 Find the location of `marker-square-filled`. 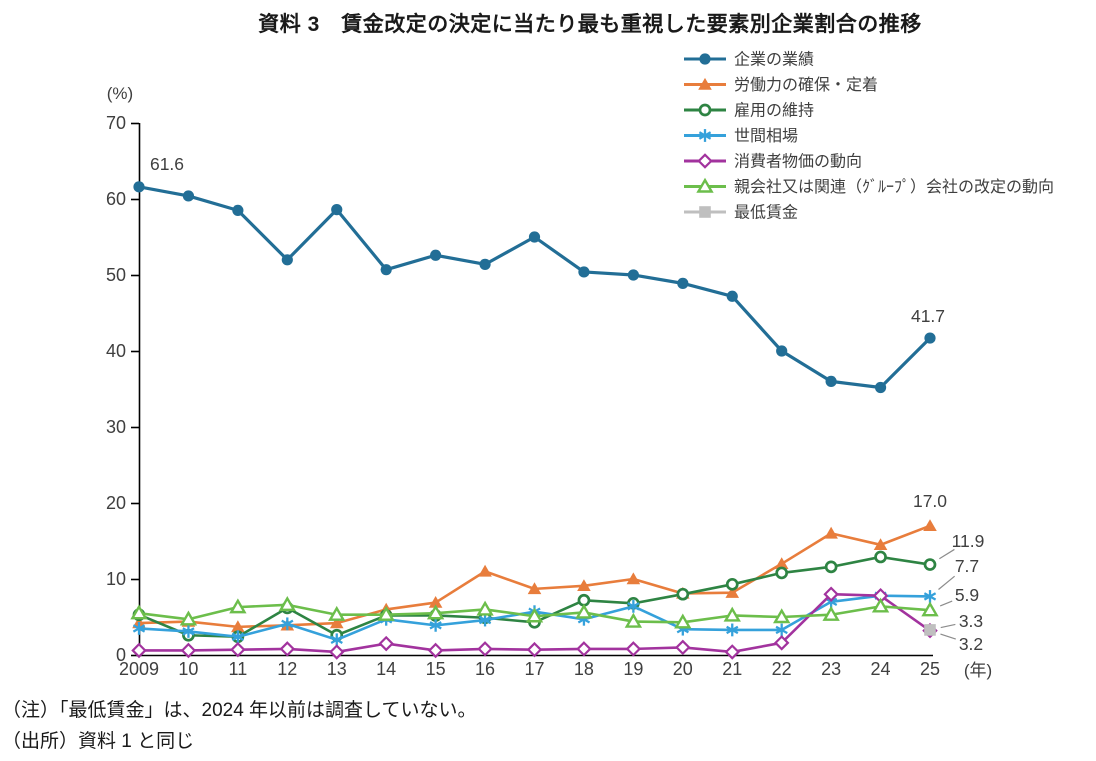

marker-square-filled is located at coordinates (705, 212).